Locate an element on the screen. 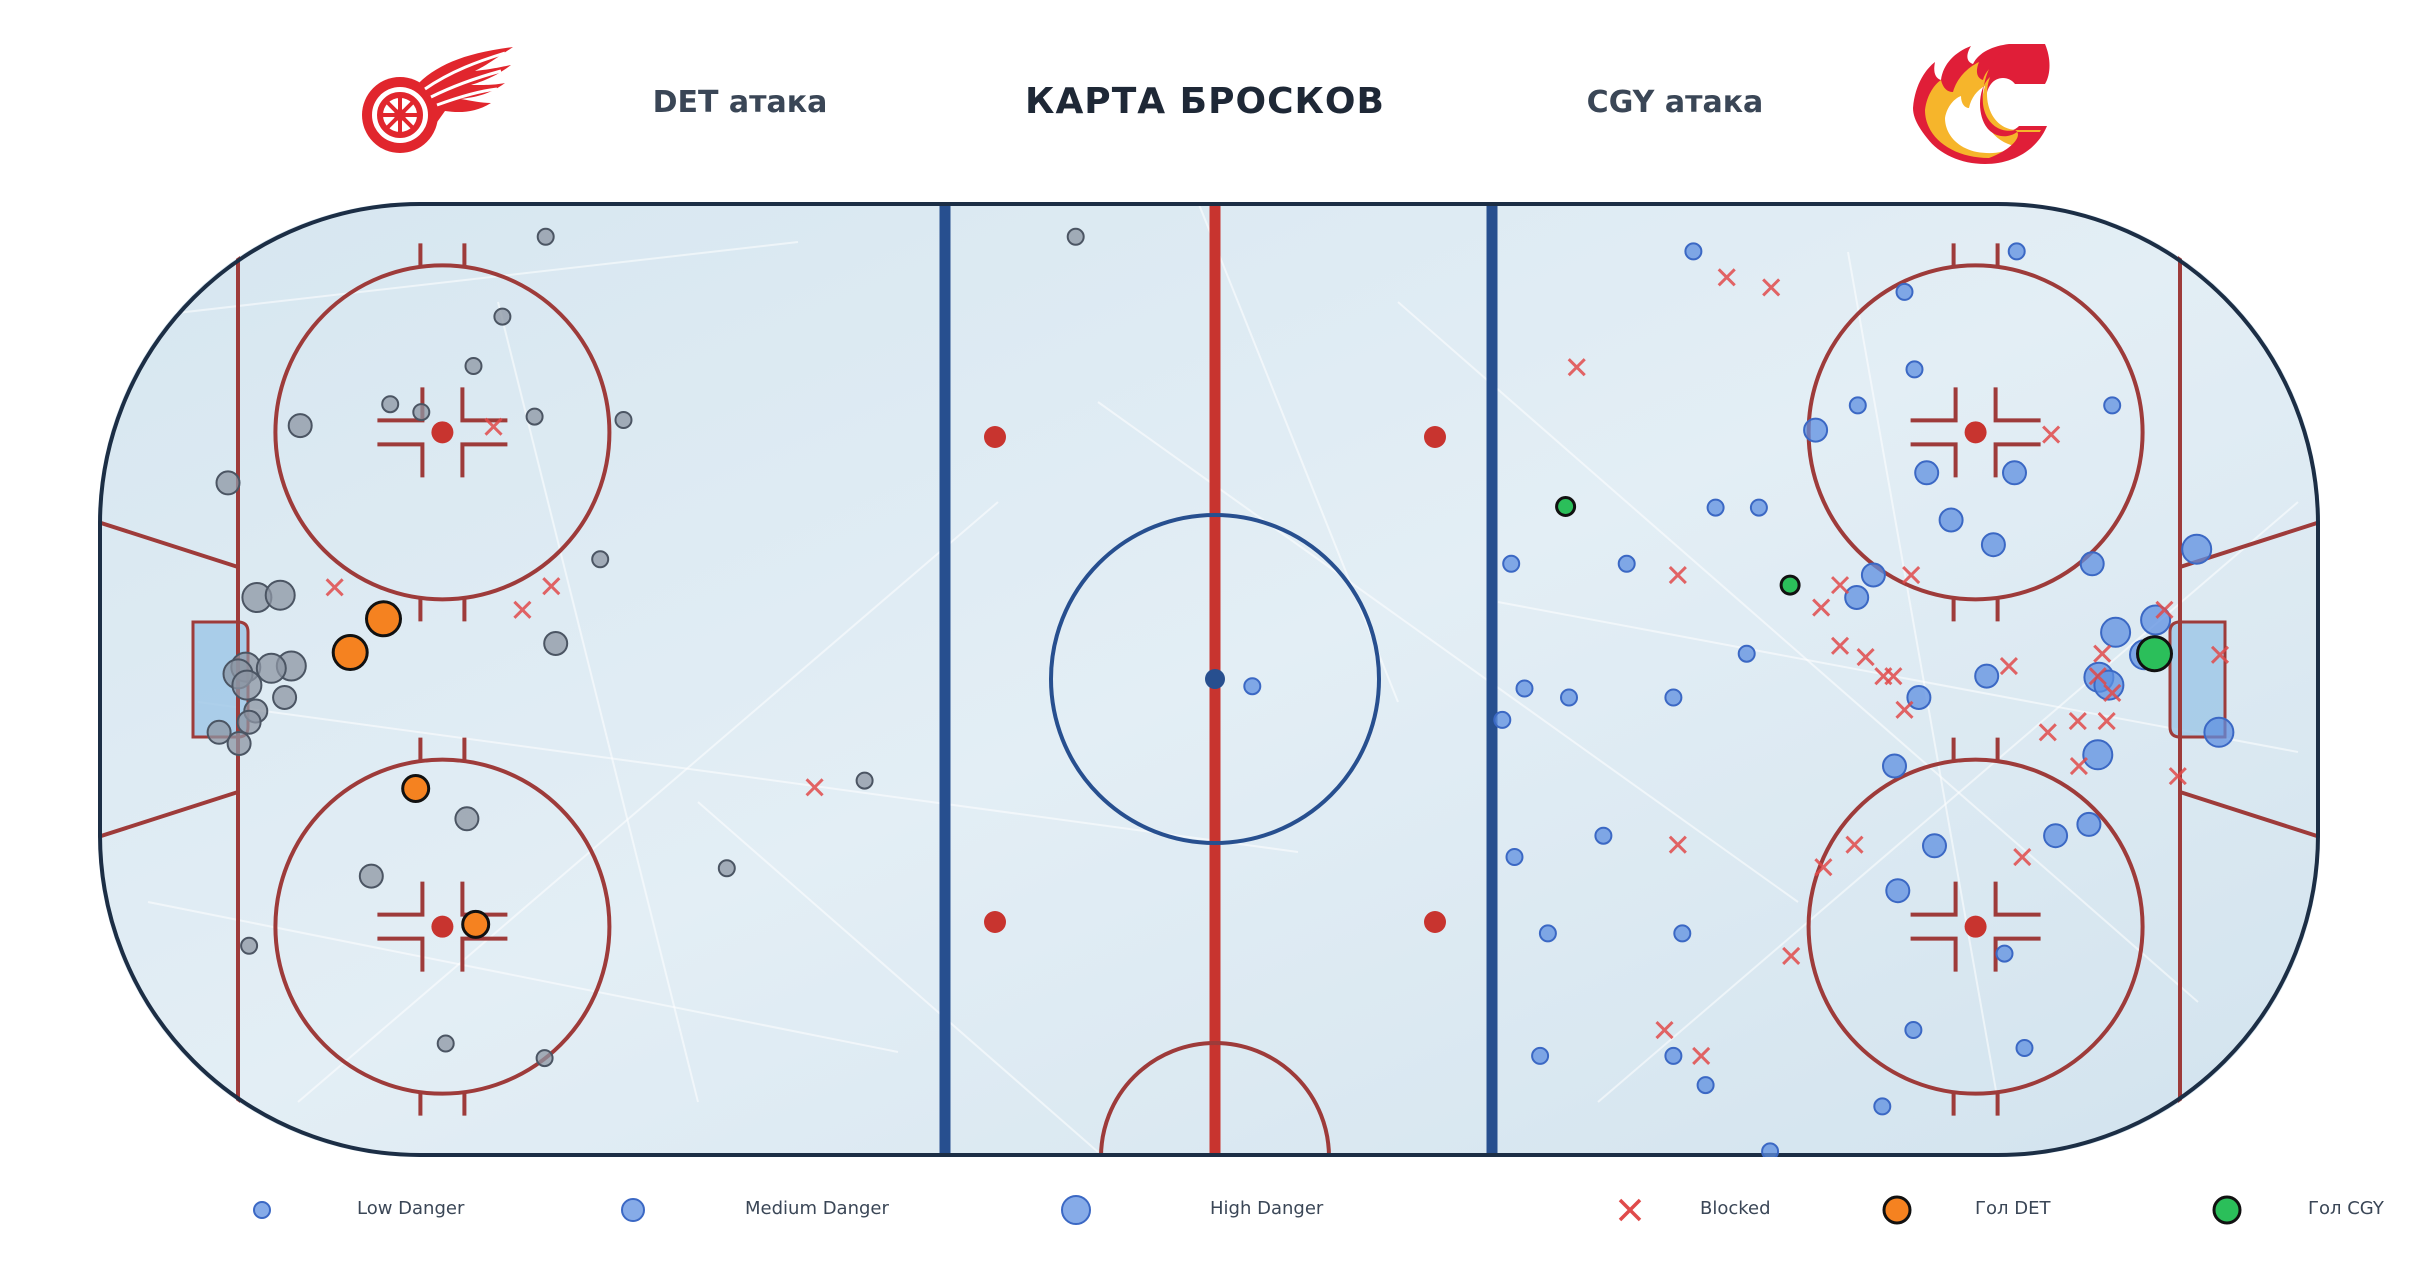  flames-logo-icon is located at coordinates (1981, 104).